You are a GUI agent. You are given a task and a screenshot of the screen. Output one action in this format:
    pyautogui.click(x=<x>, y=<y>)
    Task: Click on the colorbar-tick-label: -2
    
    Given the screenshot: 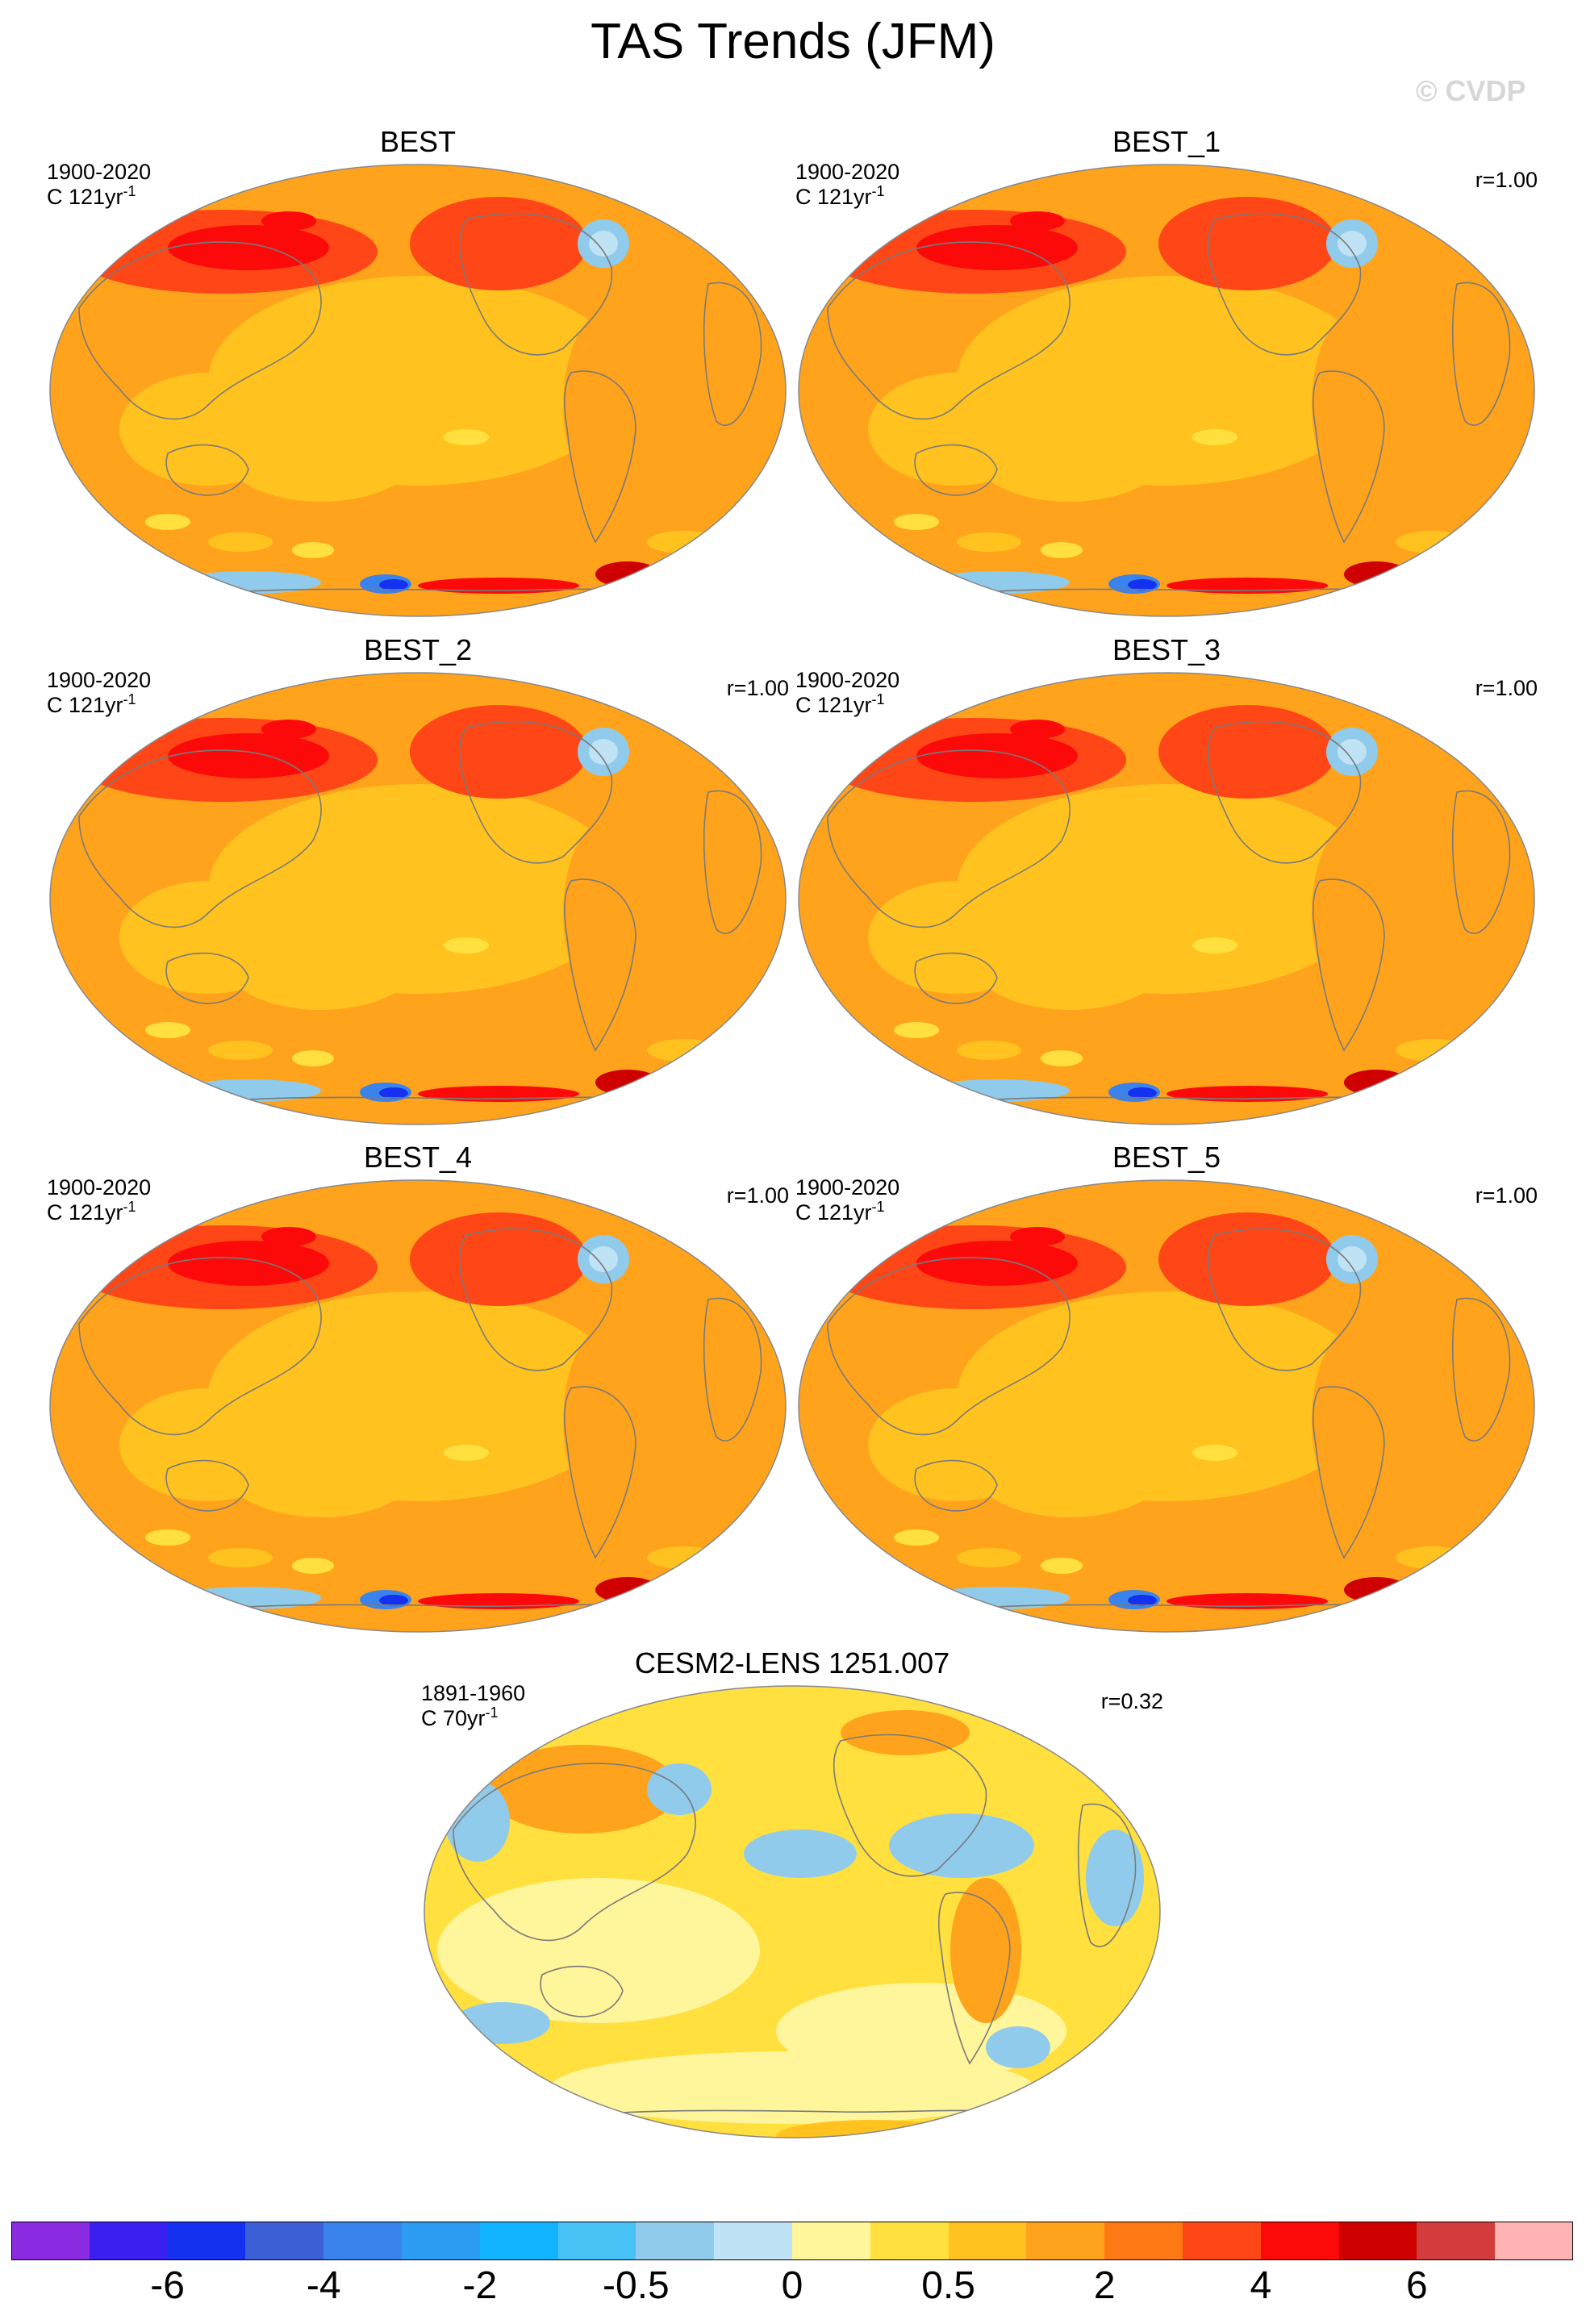 What is the action you would take?
    pyautogui.click(x=480, y=2285)
    